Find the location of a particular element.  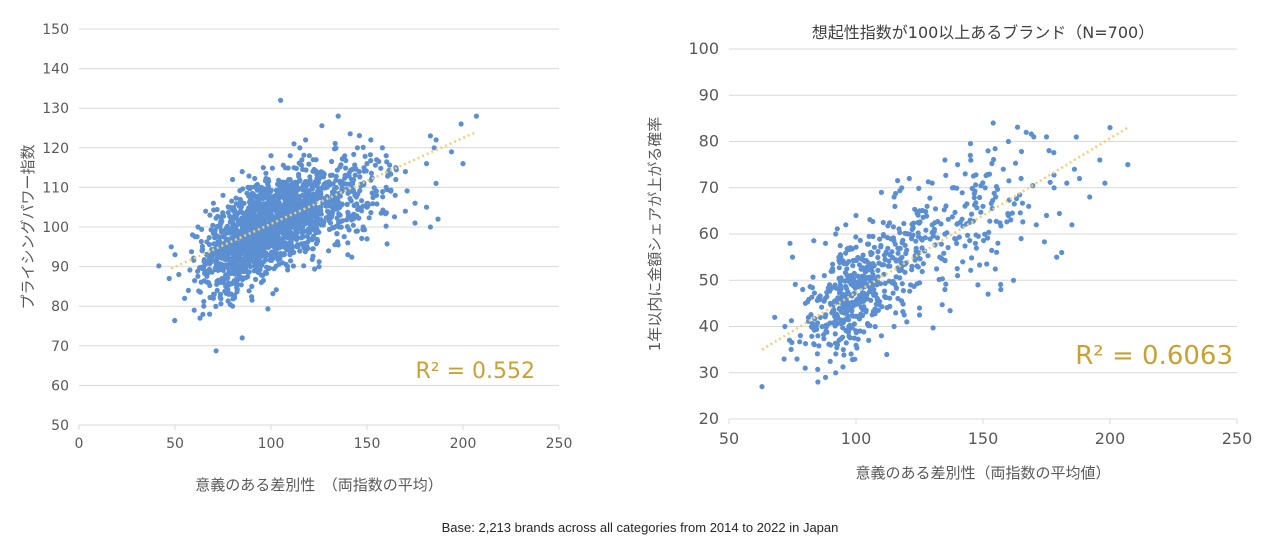

x-tick-label: 100 is located at coordinates (856, 438).